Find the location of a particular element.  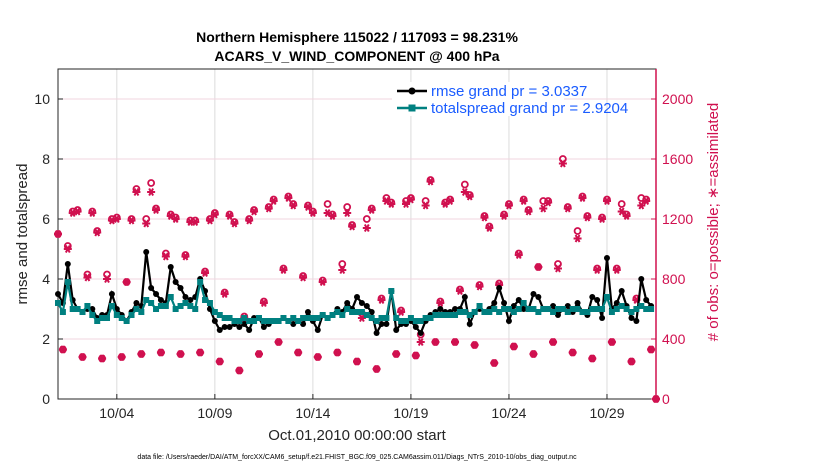

y-right-tick-label: 0 is located at coordinates (666, 399).